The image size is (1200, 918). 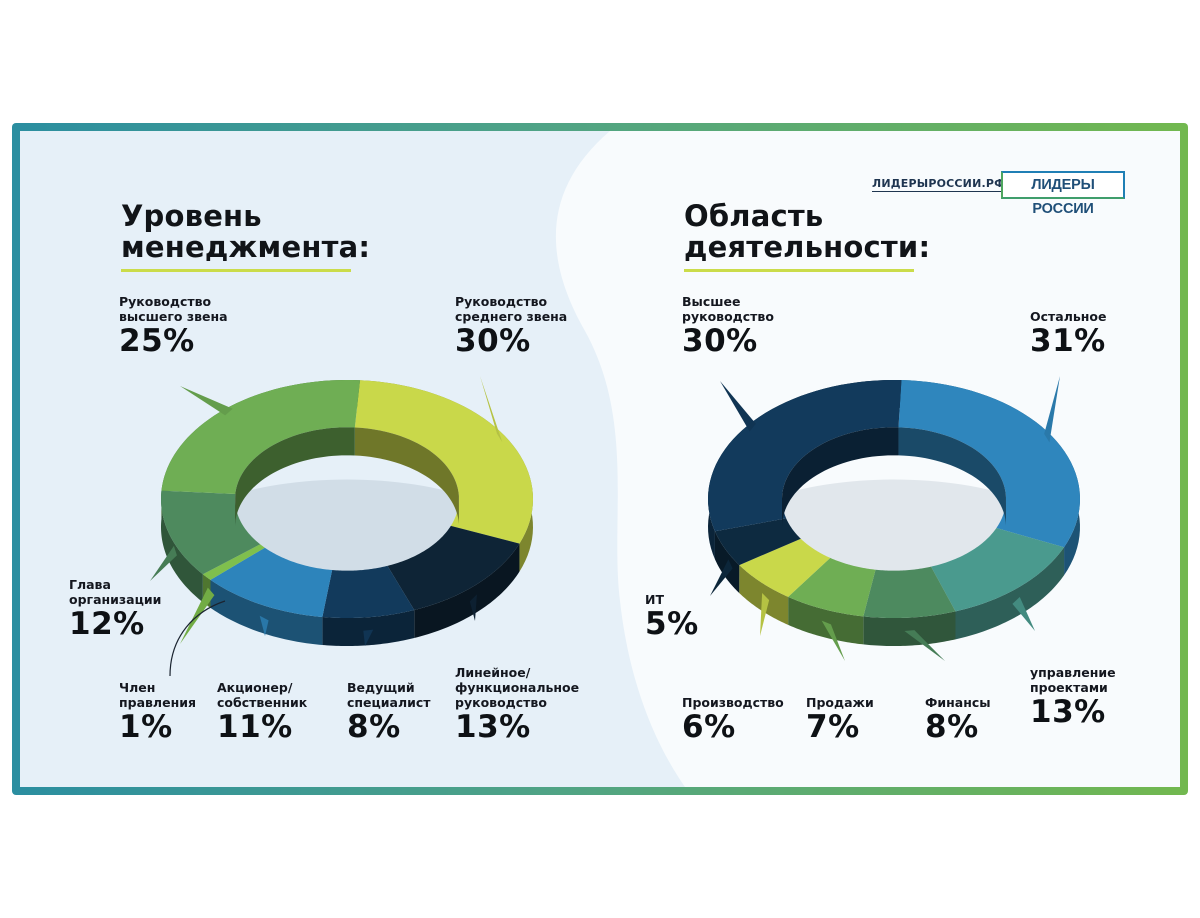 I want to click on label-top-management: Руководство высшего звена 25%, so click(x=173, y=326).